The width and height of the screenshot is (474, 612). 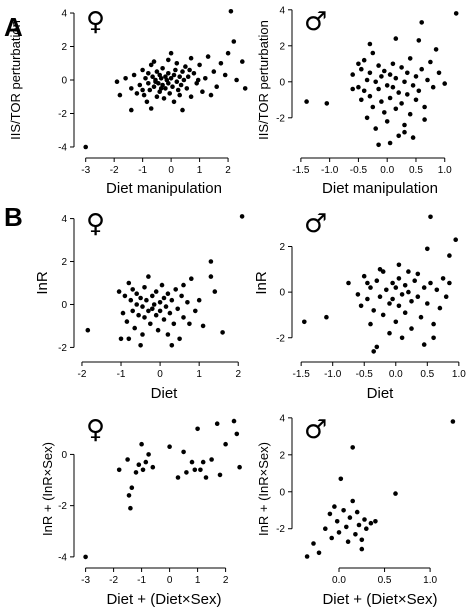 What do you see at coordinates (282, 418) in the screenshot?
I see `y-tick-label: 4` at bounding box center [282, 418].